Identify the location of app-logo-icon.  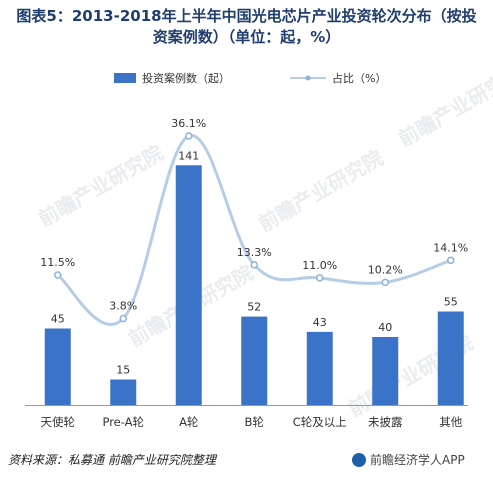
(359, 459).